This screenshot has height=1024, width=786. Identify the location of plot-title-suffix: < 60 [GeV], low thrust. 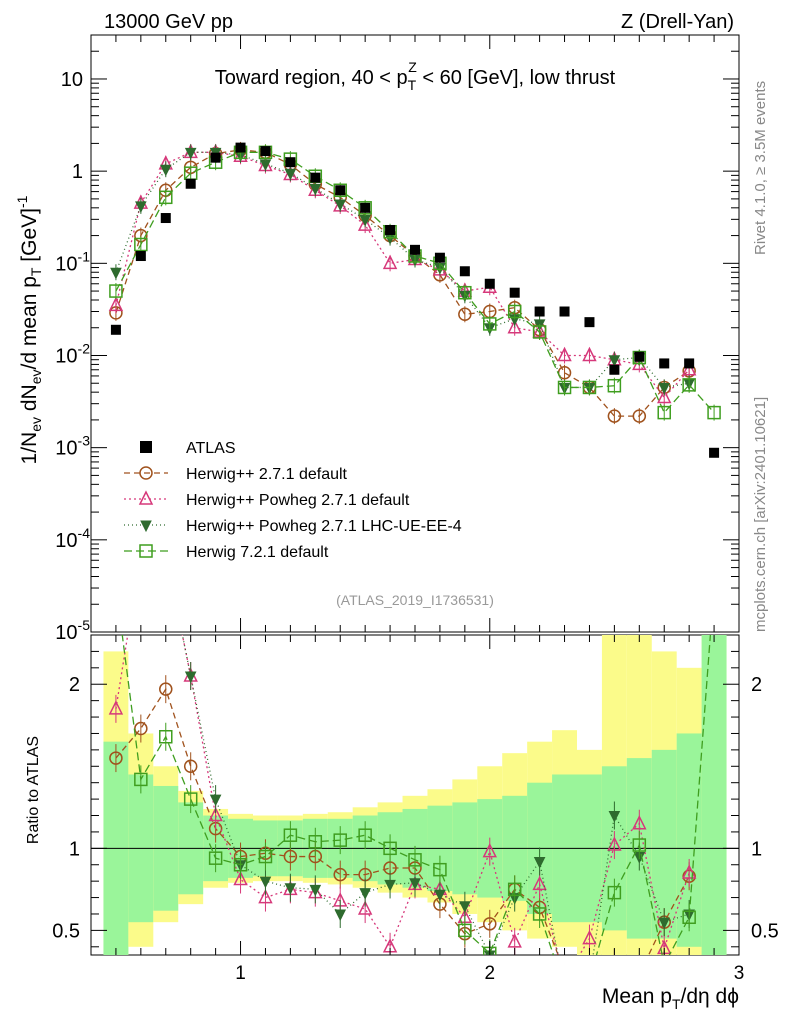
(516, 78).